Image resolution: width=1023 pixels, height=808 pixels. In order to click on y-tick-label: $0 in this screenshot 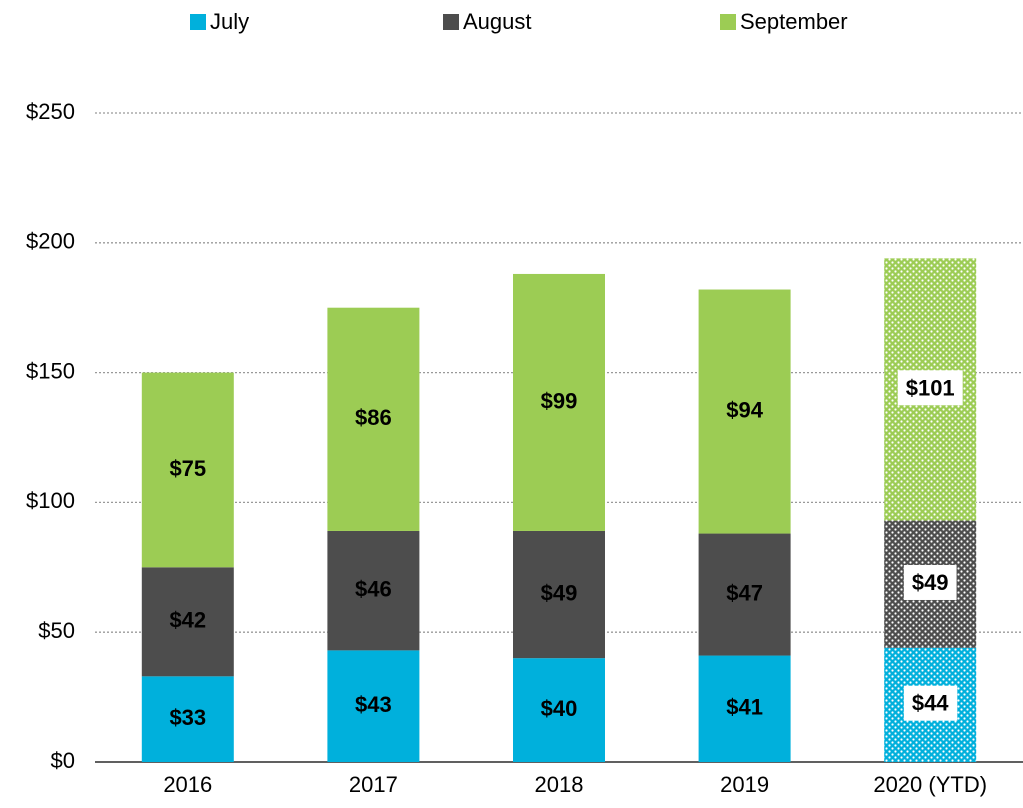, I will do `click(63, 760)`.